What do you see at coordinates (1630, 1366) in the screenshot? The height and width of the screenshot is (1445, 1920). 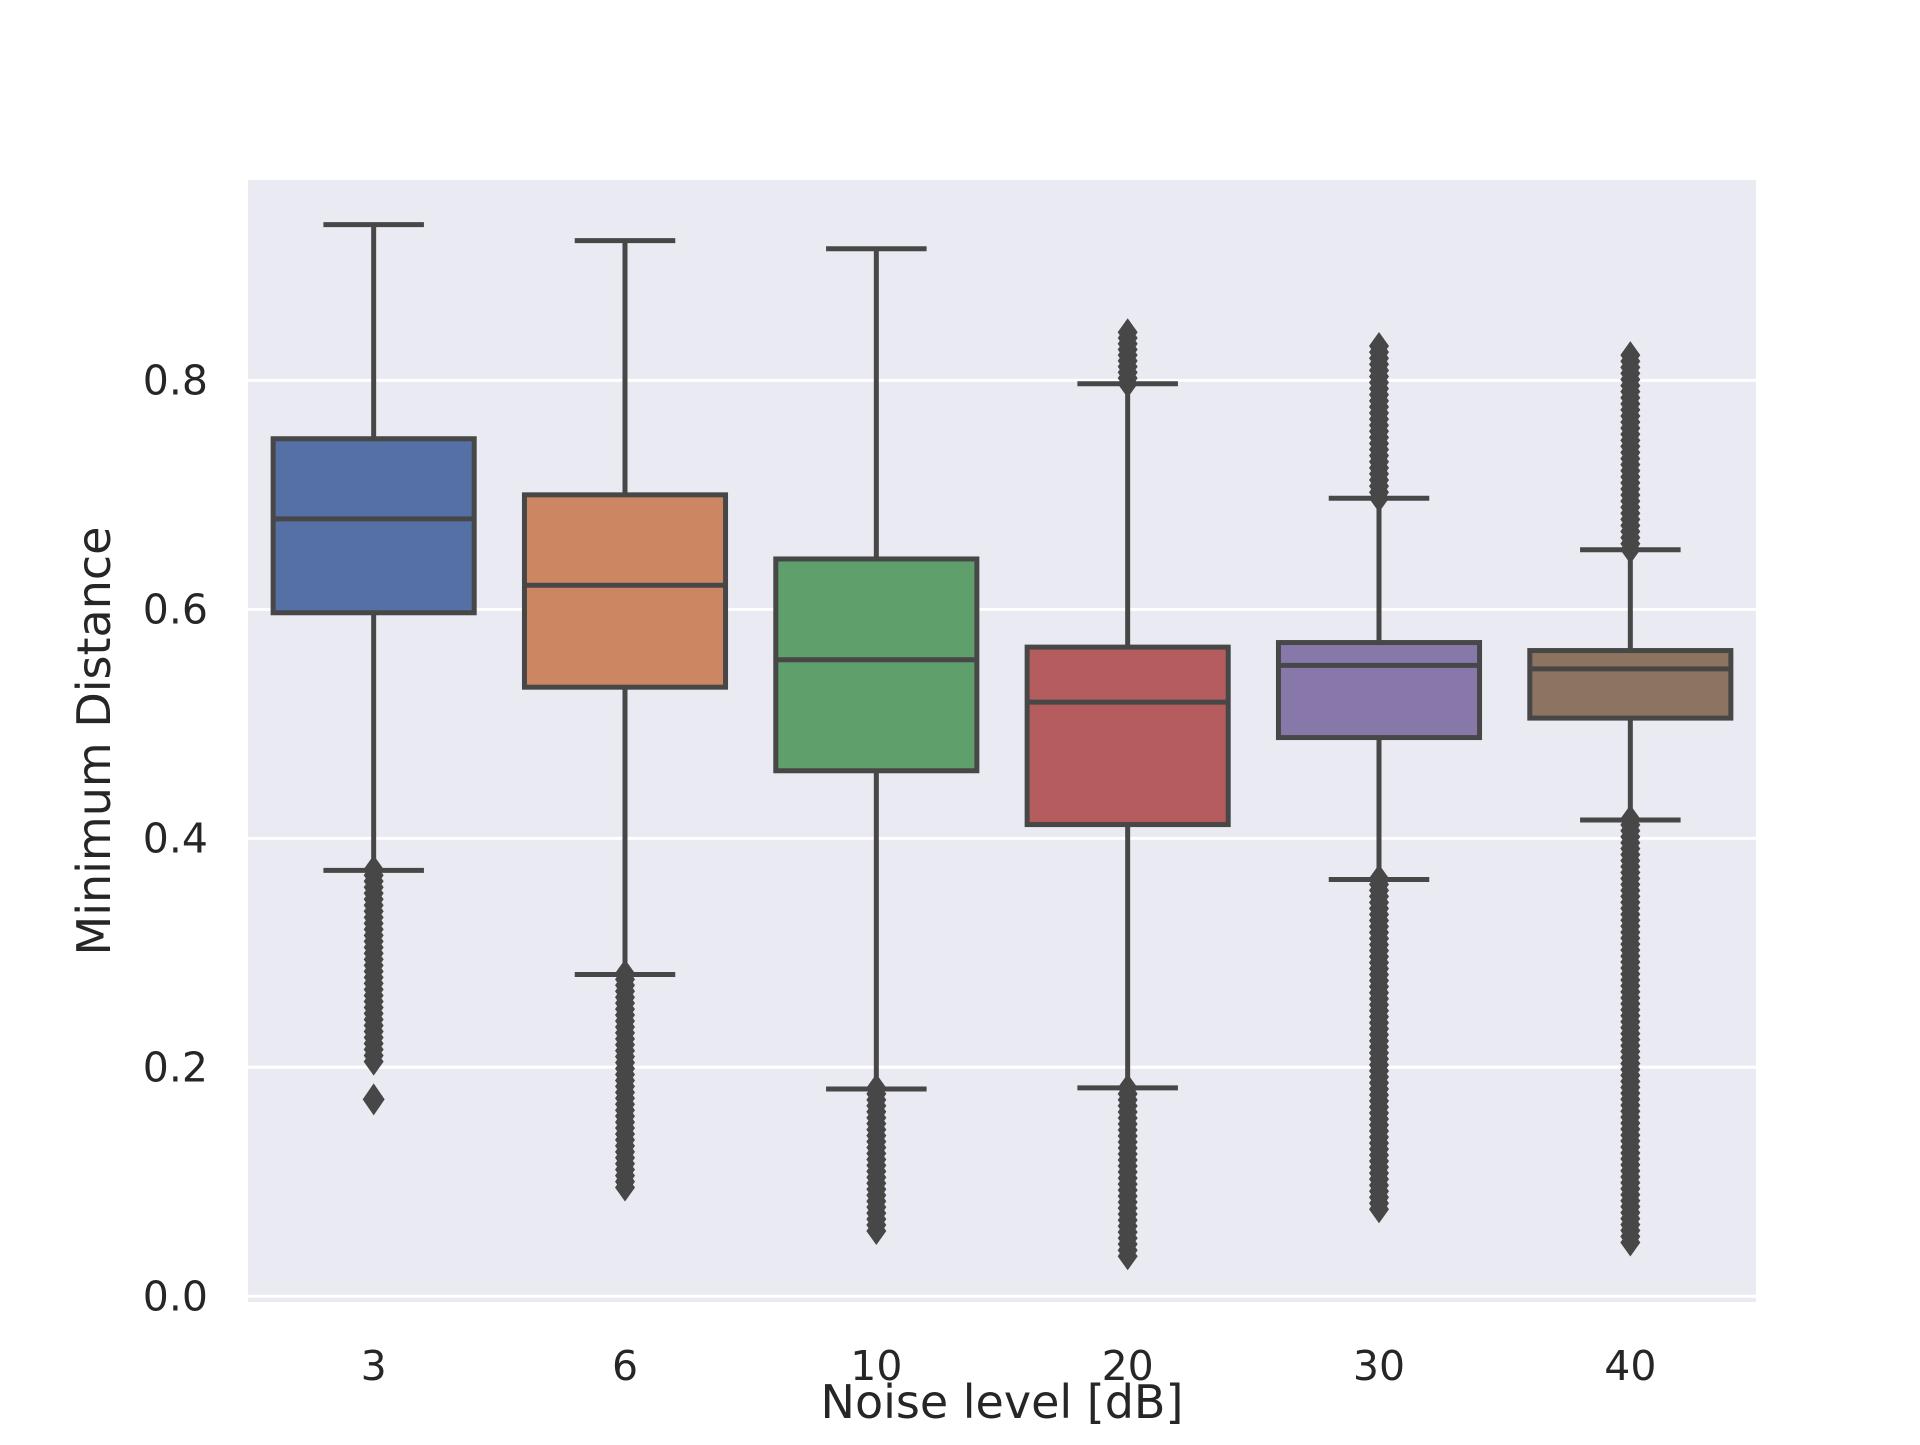 I see `x-tick-label: 40` at bounding box center [1630, 1366].